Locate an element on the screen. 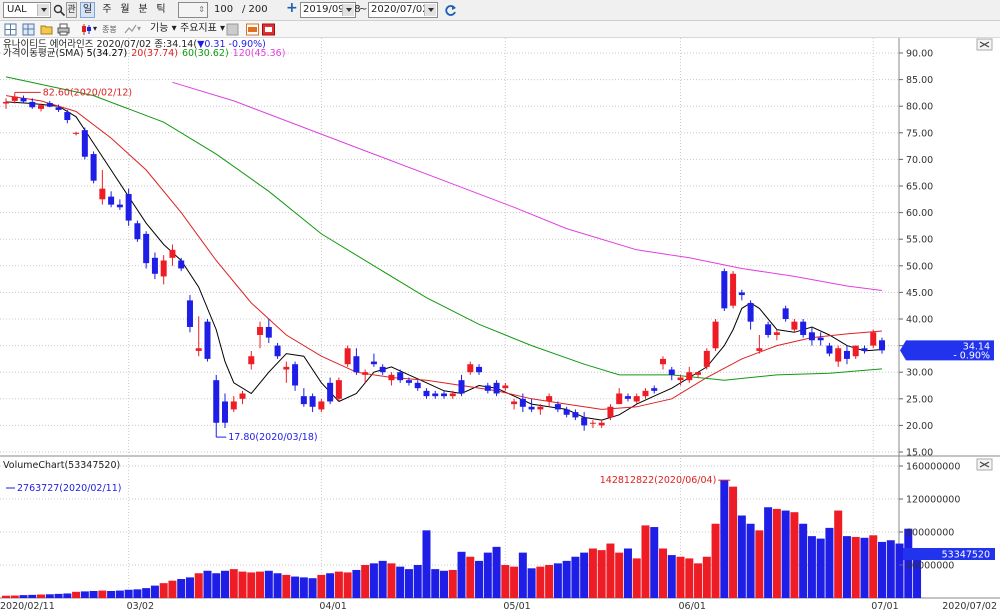  alert-tool-icon is located at coordinates (268, 29).